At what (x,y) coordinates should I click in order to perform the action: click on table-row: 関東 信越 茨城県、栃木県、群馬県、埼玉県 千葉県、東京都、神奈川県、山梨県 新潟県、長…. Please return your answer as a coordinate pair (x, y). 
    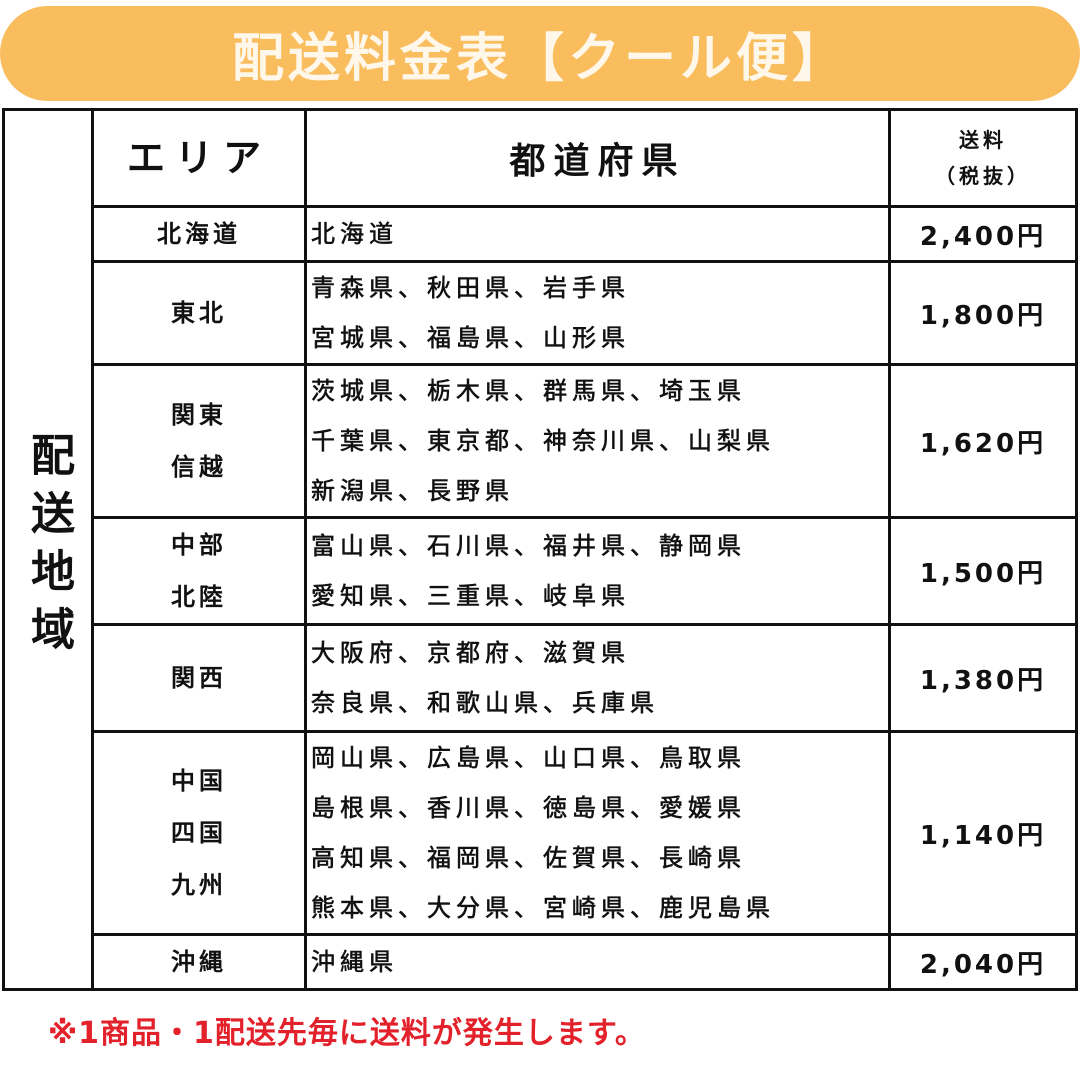
    Looking at the image, I should click on (541, 441).